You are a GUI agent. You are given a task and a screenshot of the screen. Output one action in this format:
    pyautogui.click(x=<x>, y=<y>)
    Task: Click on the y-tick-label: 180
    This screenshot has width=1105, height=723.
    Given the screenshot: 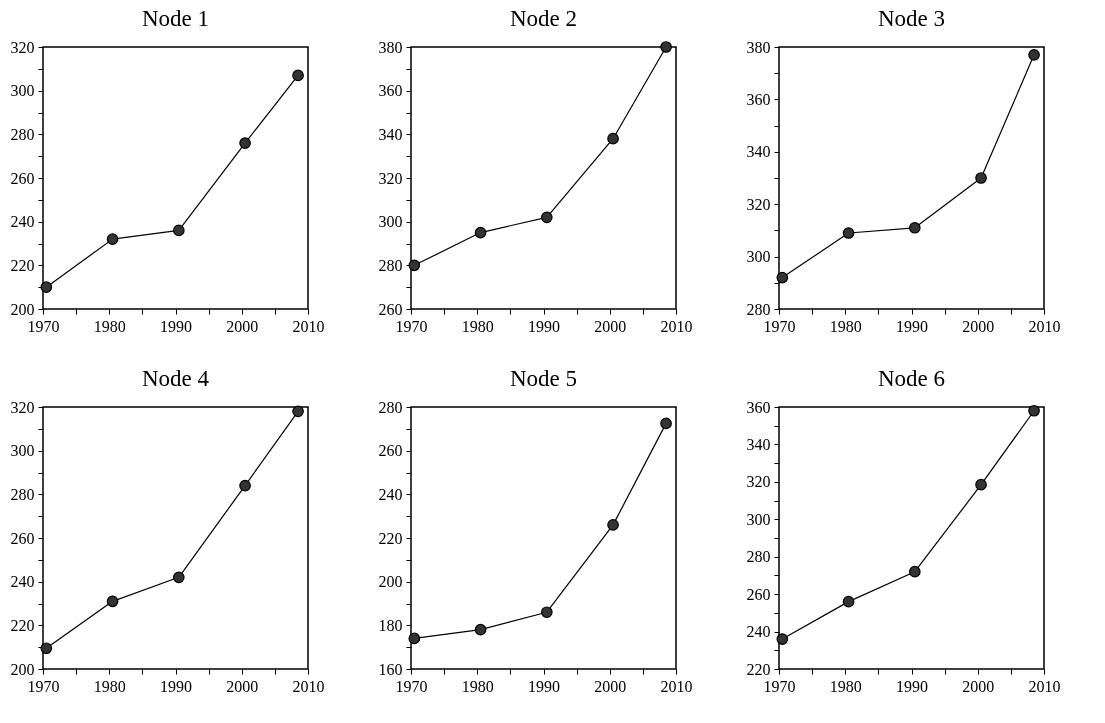 What is the action you would take?
    pyautogui.click(x=390, y=625)
    